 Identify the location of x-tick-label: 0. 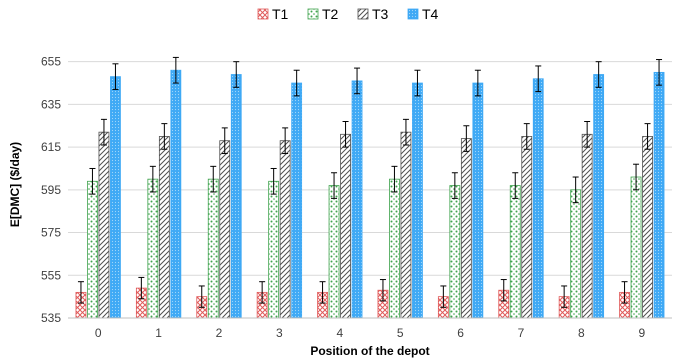
(98, 333).